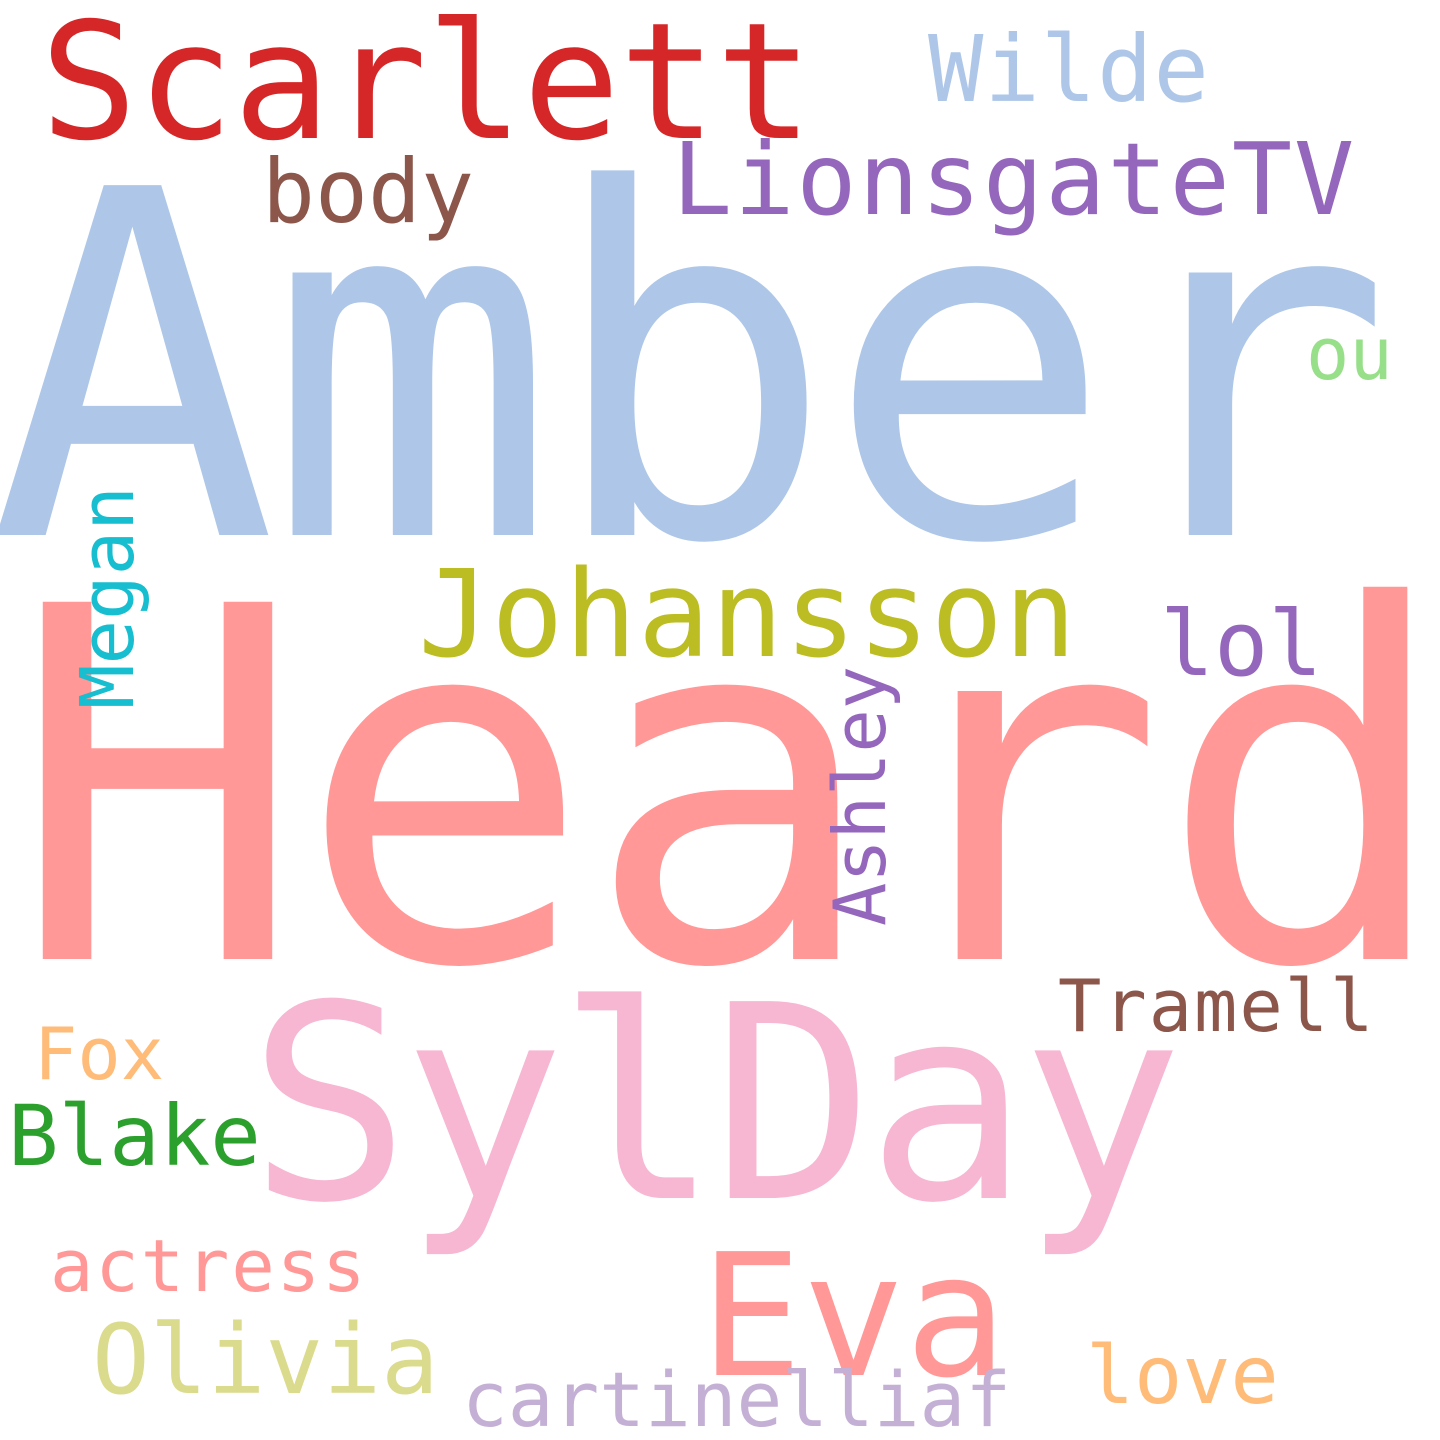 The image size is (1440, 1440). I want to click on word-johansson: Johansson, so click(748, 615).